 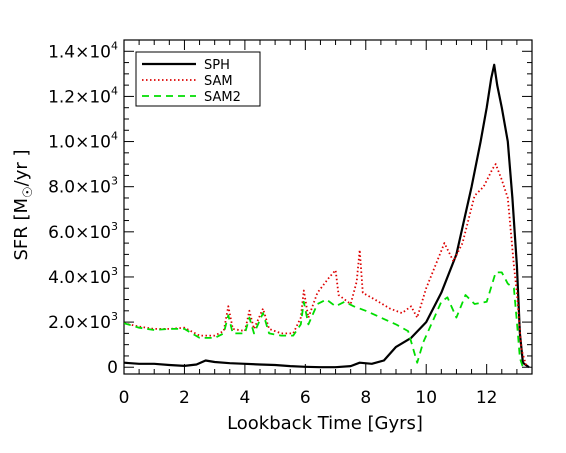 What do you see at coordinates (83, 141) in the screenshot?
I see `y-tick-label: 1.0×10⁴` at bounding box center [83, 141].